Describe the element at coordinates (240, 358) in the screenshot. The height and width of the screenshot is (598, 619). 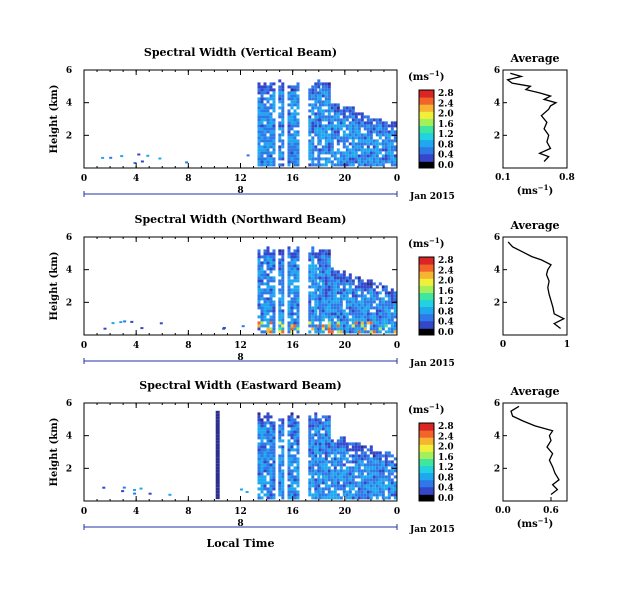
I see `day-marker: 8` at that location.